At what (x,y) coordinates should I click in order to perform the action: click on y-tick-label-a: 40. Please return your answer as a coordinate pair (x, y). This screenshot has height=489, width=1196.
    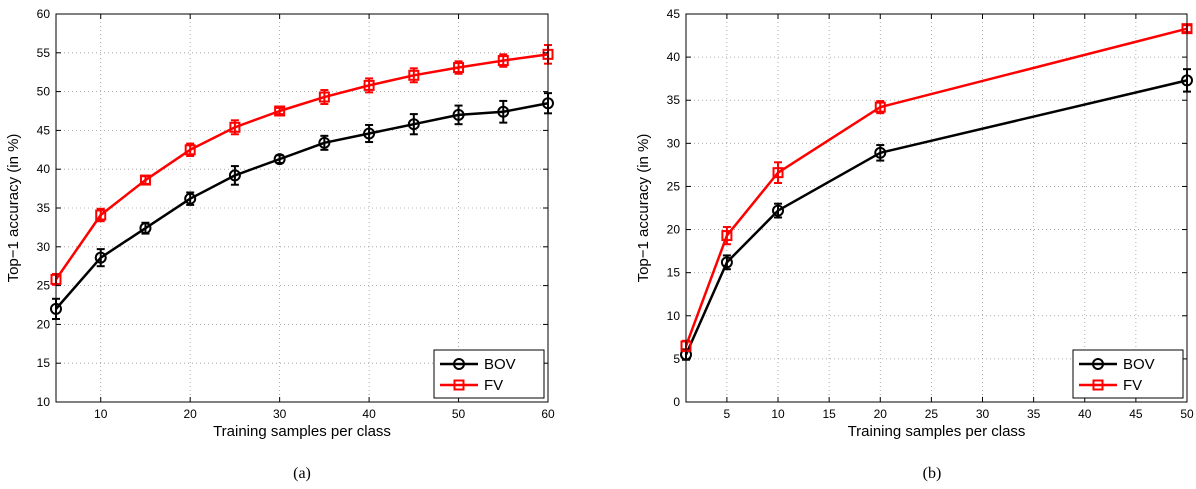
    Looking at the image, I should click on (44, 169).